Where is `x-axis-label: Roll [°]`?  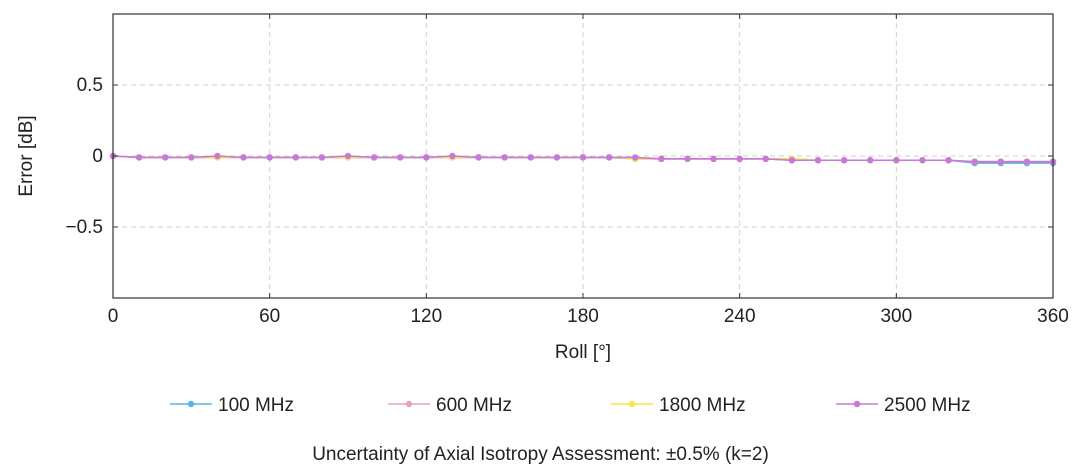
x-axis-label: Roll [°] is located at coordinates (583, 352).